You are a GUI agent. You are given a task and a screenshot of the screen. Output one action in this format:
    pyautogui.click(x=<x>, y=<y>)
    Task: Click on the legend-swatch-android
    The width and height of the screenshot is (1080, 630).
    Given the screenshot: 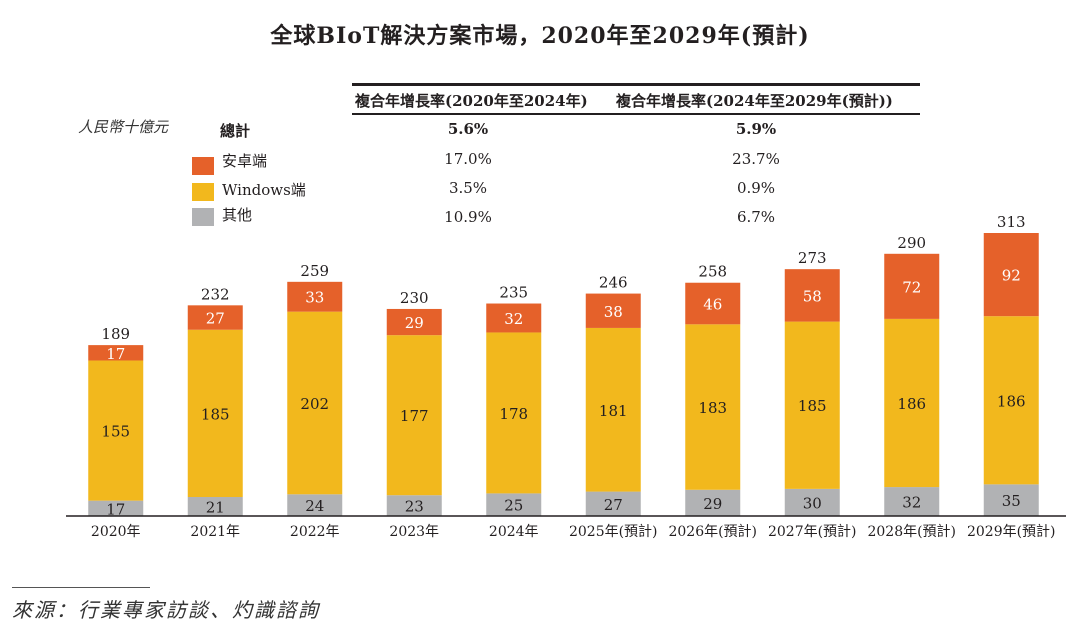 What is the action you would take?
    pyautogui.click(x=203, y=166)
    